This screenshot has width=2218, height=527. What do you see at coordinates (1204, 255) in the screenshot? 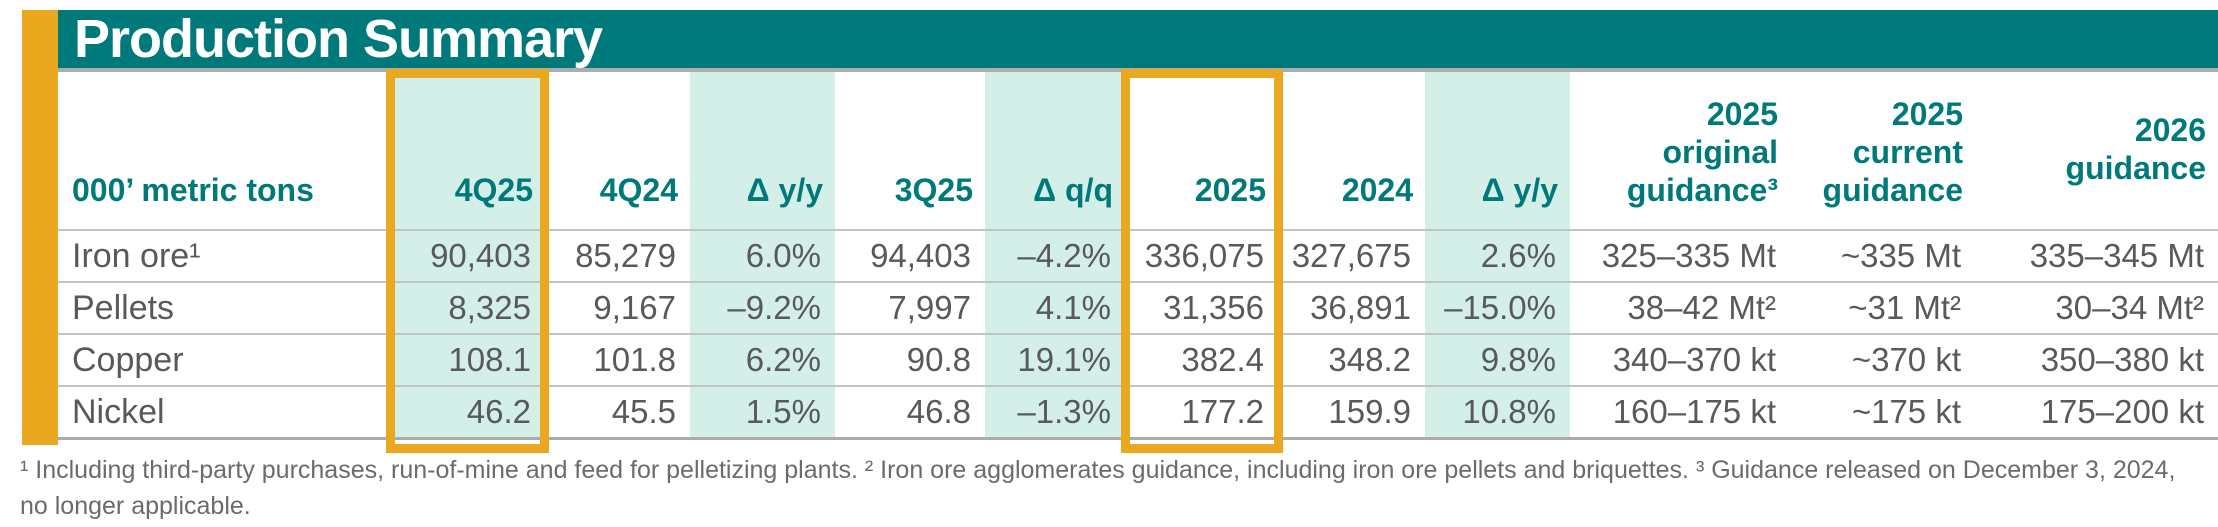
I see `cell-iron-ore-2025: 336,075` at bounding box center [1204, 255].